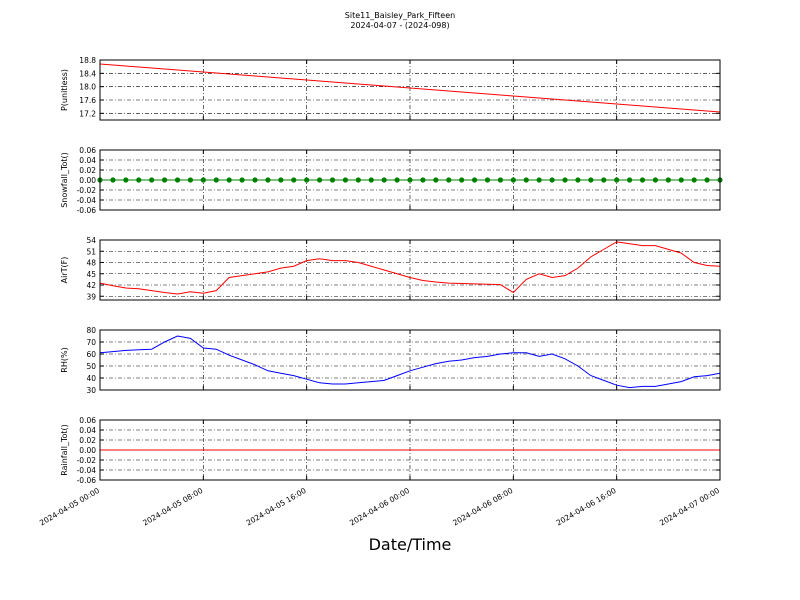  Describe the element at coordinates (64, 270) in the screenshot. I see `y-axis-label: AirT(F)` at that location.